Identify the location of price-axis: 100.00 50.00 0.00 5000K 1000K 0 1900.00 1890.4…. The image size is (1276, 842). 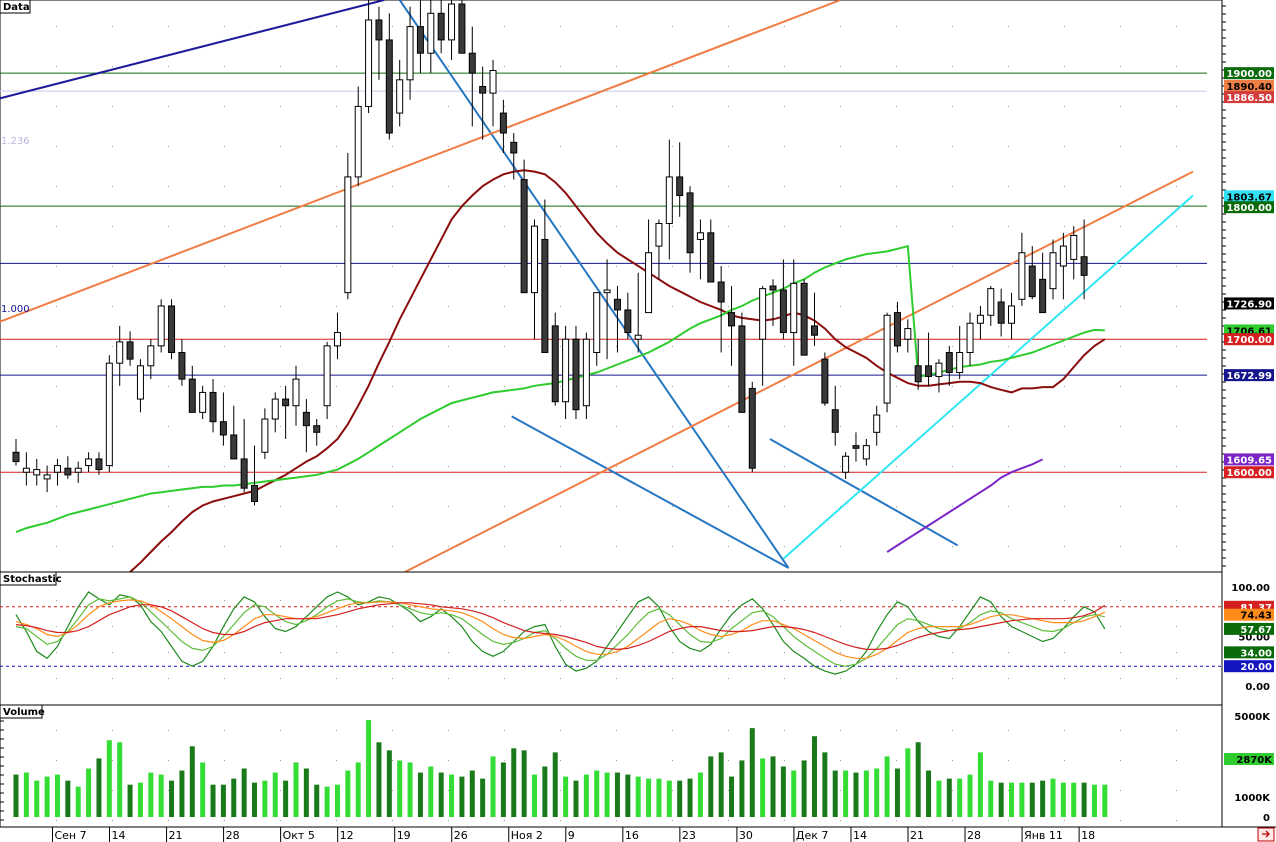
(1247, 413).